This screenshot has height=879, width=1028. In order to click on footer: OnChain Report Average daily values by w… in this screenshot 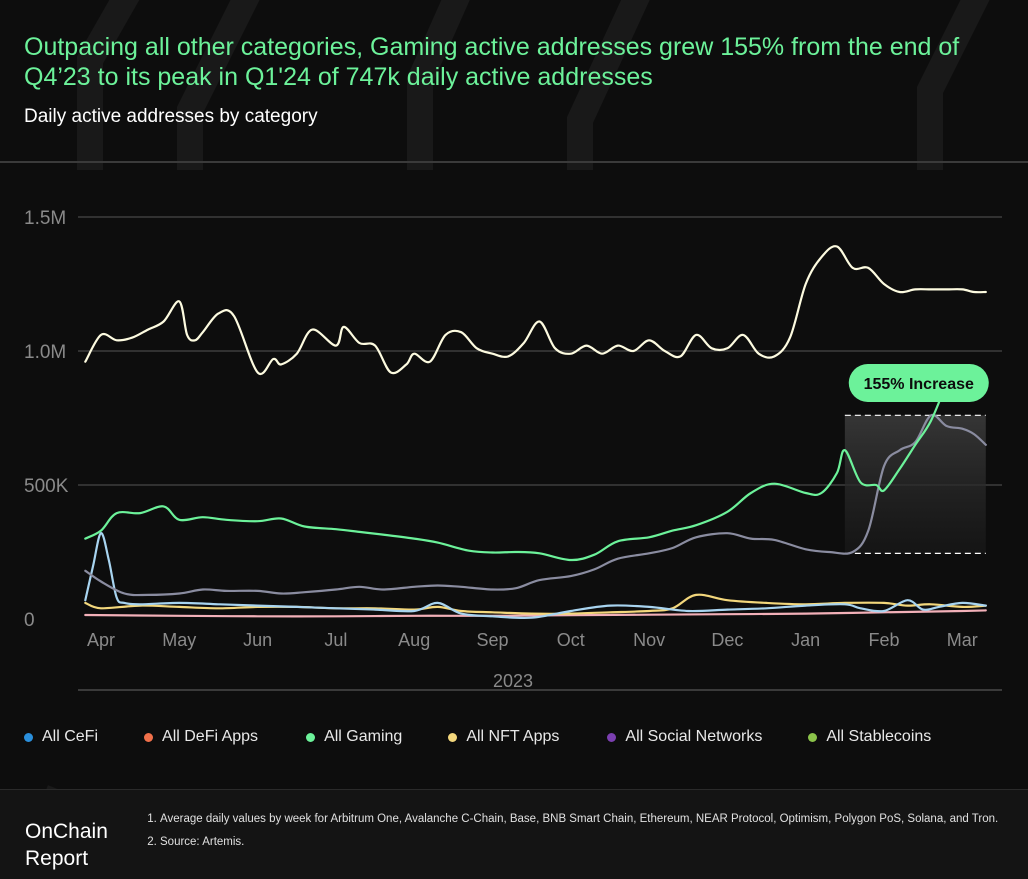, I will do `click(514, 834)`.